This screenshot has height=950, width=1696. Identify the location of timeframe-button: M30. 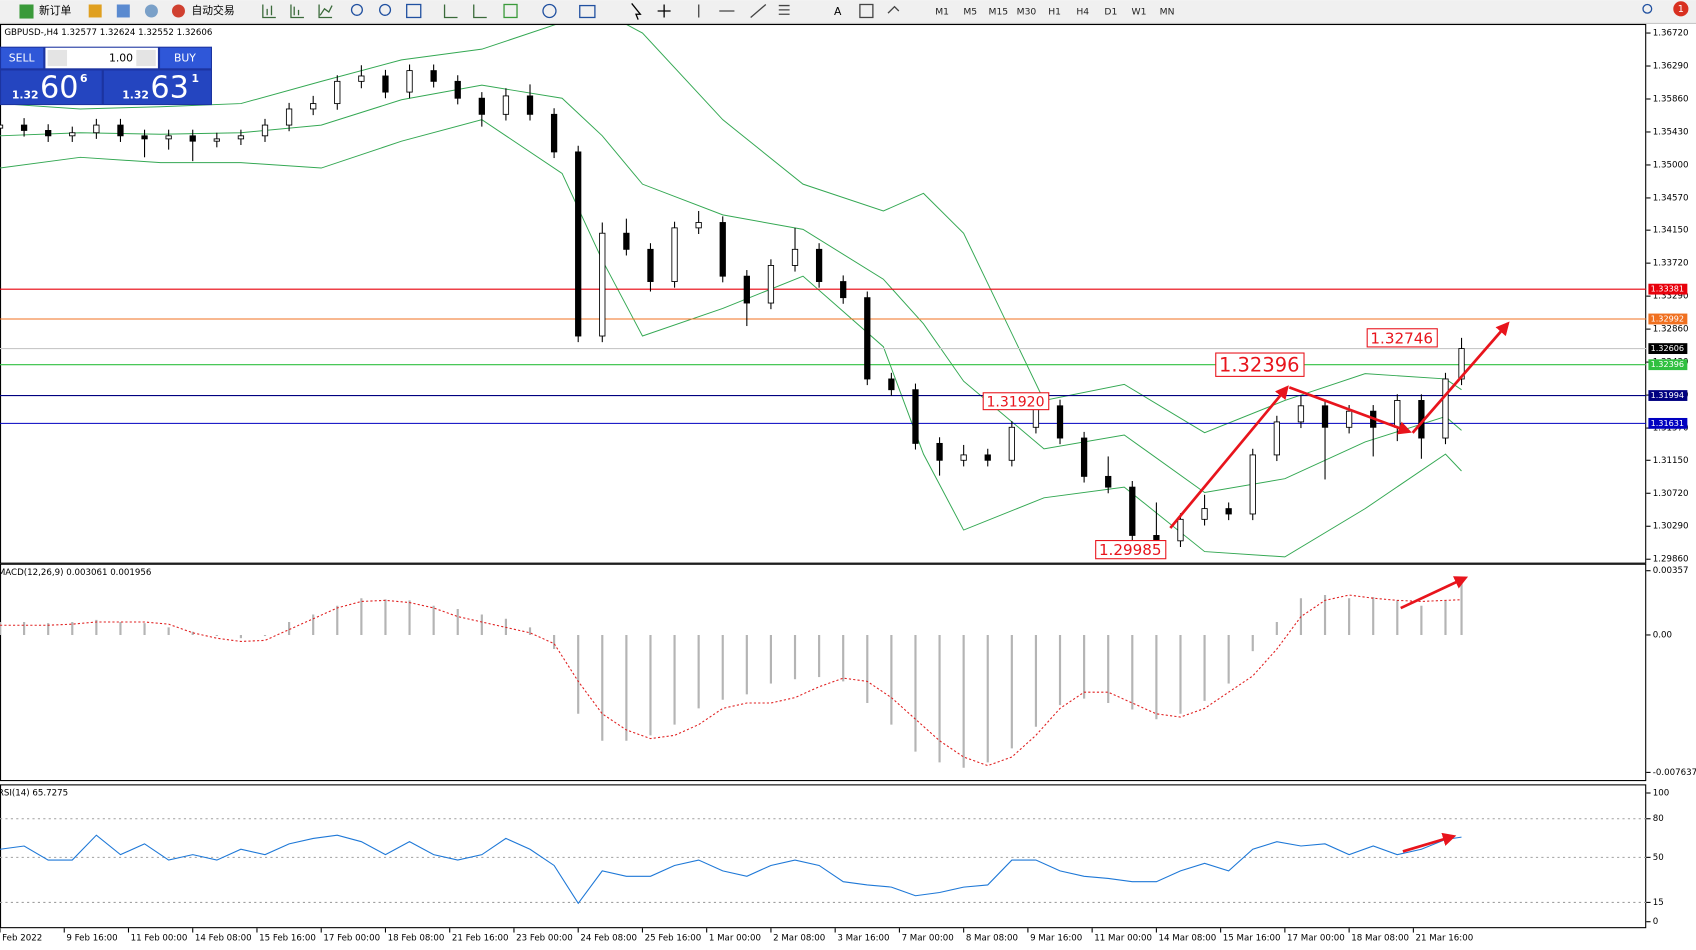
(1027, 12).